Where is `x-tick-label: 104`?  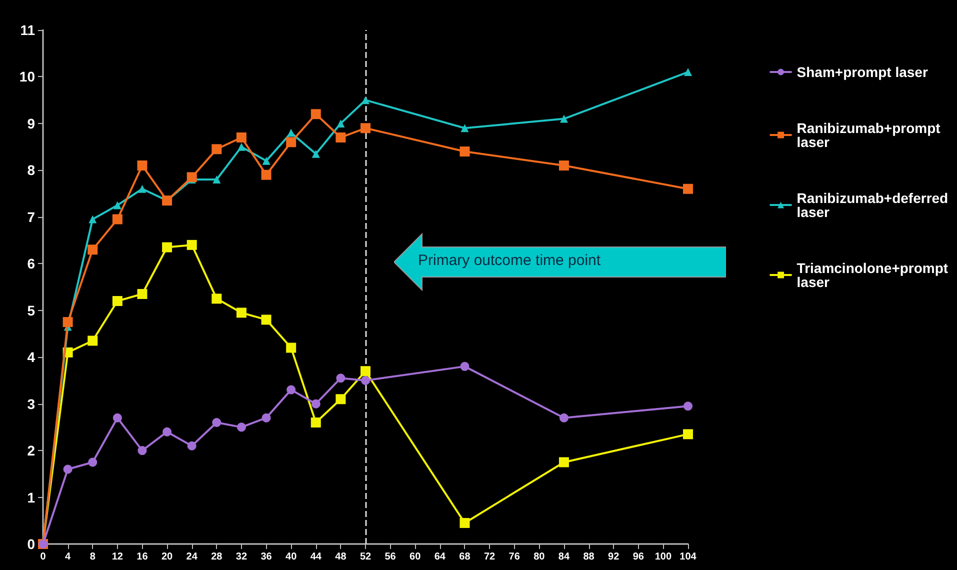 x-tick-label: 104 is located at coordinates (688, 557).